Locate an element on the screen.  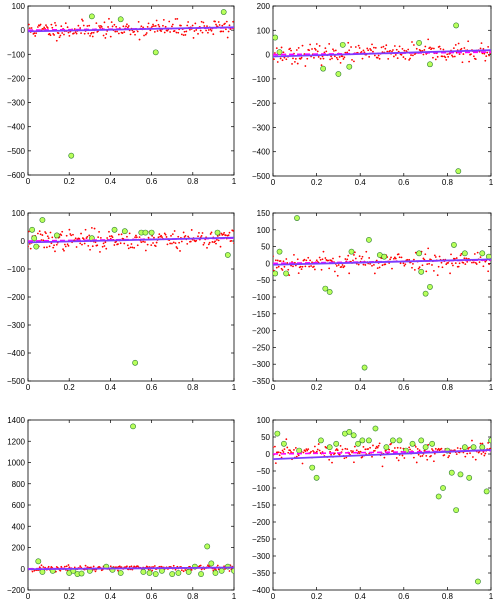
x-tick-label: 0.6 is located at coordinates (404, 595).